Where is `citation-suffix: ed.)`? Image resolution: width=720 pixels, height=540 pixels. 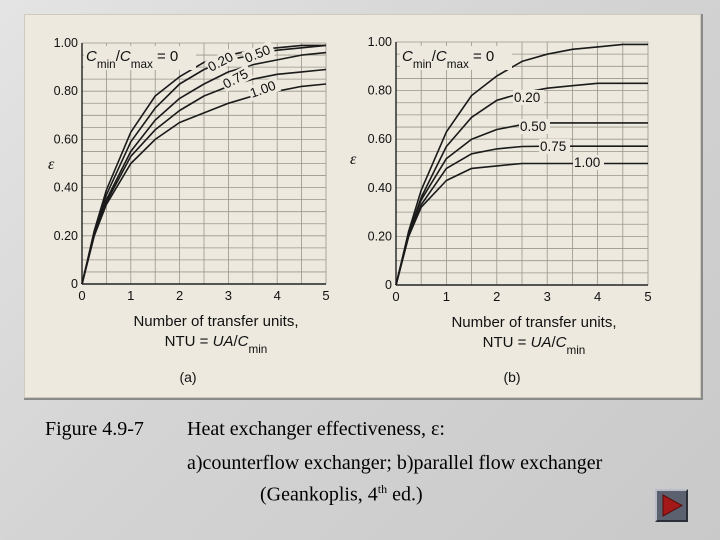
citation-suffix: ed.) is located at coordinates (405, 494).